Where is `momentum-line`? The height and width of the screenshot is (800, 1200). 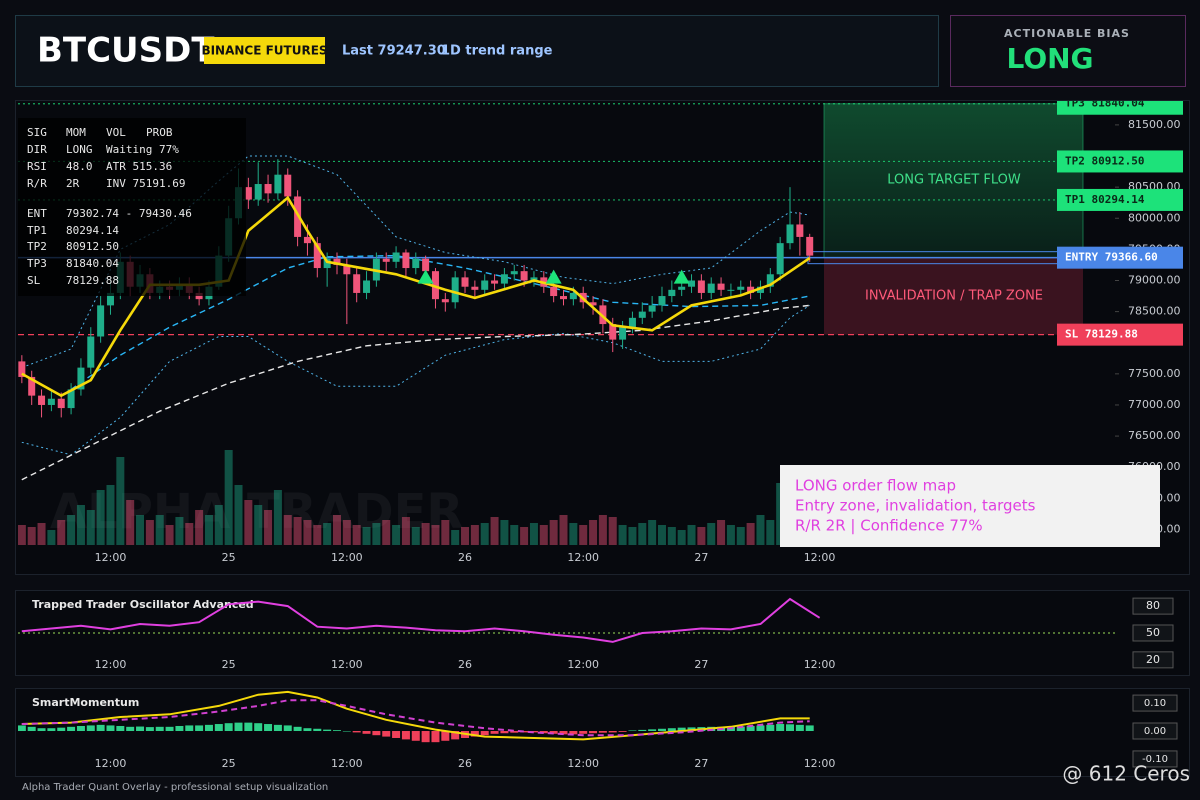 momentum-line is located at coordinates (415, 715).